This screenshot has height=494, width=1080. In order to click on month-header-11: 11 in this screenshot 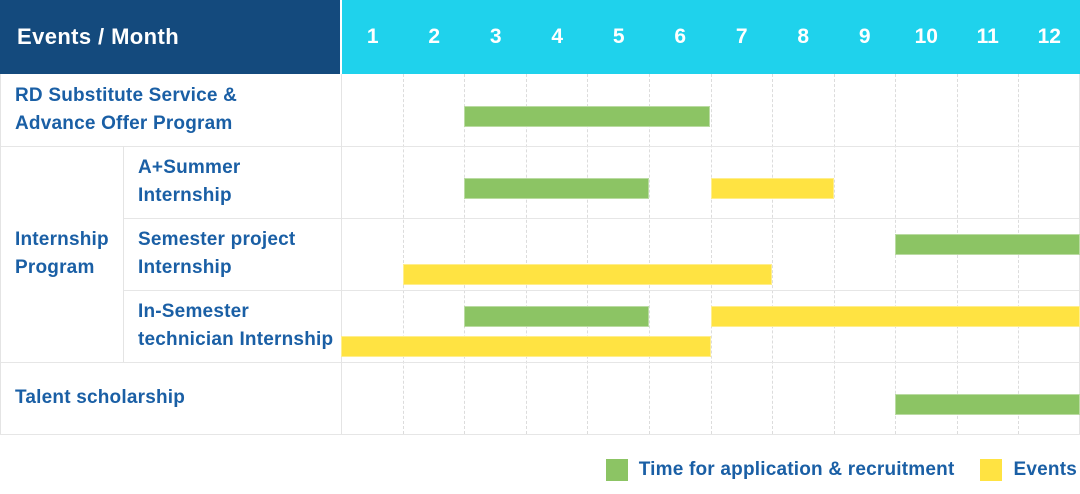, I will do `click(987, 36)`.